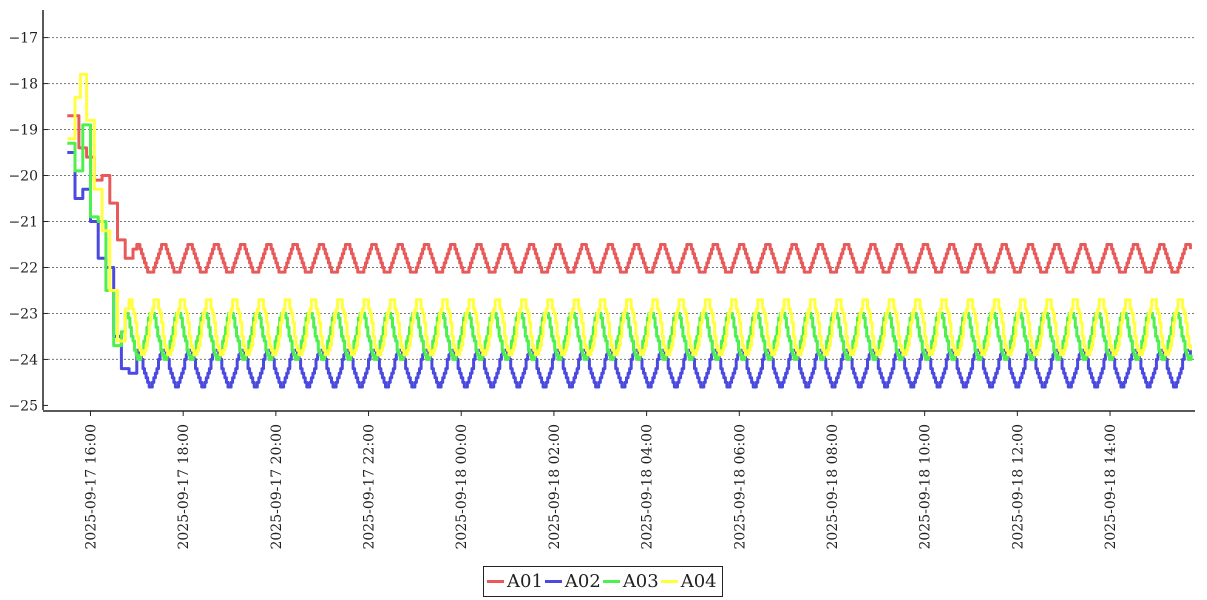 Image resolution: width=1207 pixels, height=600 pixels. I want to click on y-tick-label: −17, so click(23, 39).